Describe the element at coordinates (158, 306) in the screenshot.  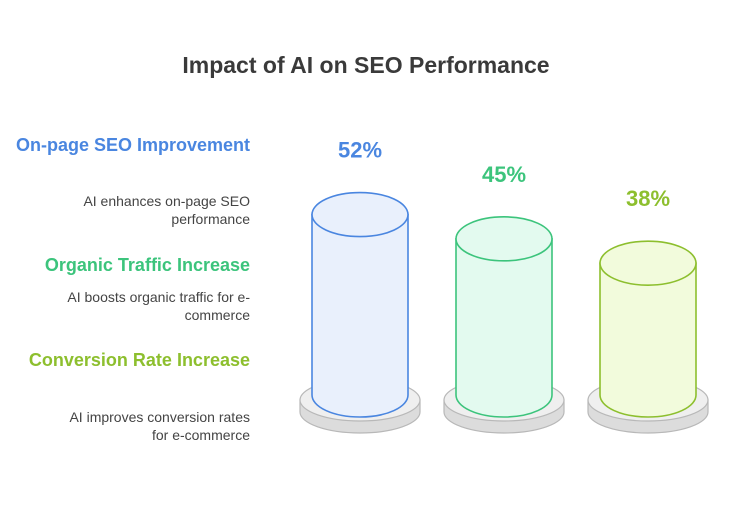
I see `category-description: AI boosts organic traffic for e-commerce` at that location.